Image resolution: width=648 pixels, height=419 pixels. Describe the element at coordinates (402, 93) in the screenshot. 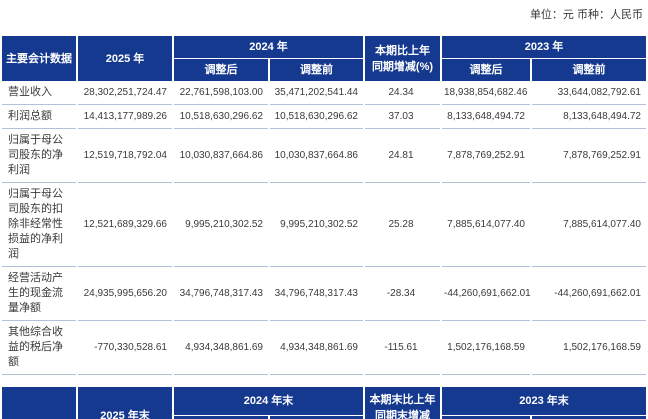

I see `value-change-percent: 24.34` at that location.